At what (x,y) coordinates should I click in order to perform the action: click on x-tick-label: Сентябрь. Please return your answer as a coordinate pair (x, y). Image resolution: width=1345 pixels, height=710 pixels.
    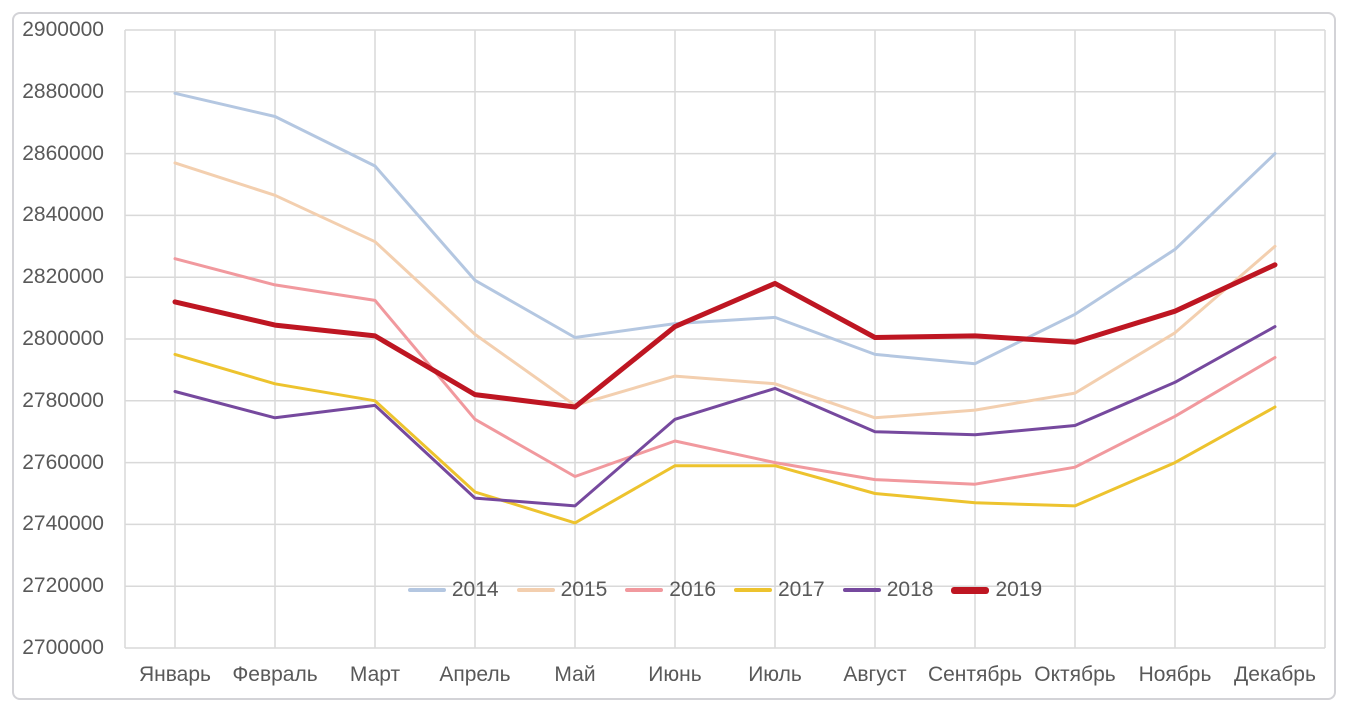
    Looking at the image, I should click on (975, 674).